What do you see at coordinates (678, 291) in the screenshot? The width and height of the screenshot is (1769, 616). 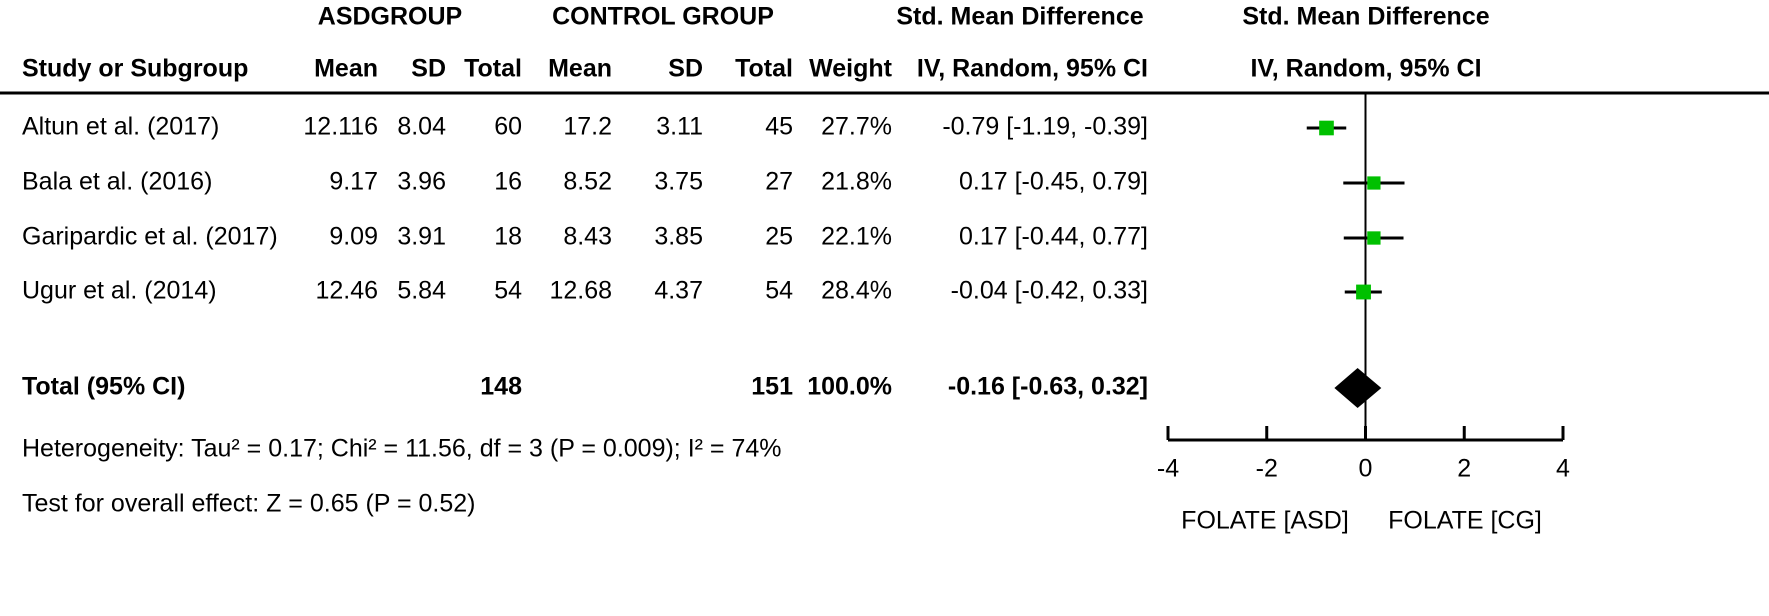 I see `table-cell: 4.37` at bounding box center [678, 291].